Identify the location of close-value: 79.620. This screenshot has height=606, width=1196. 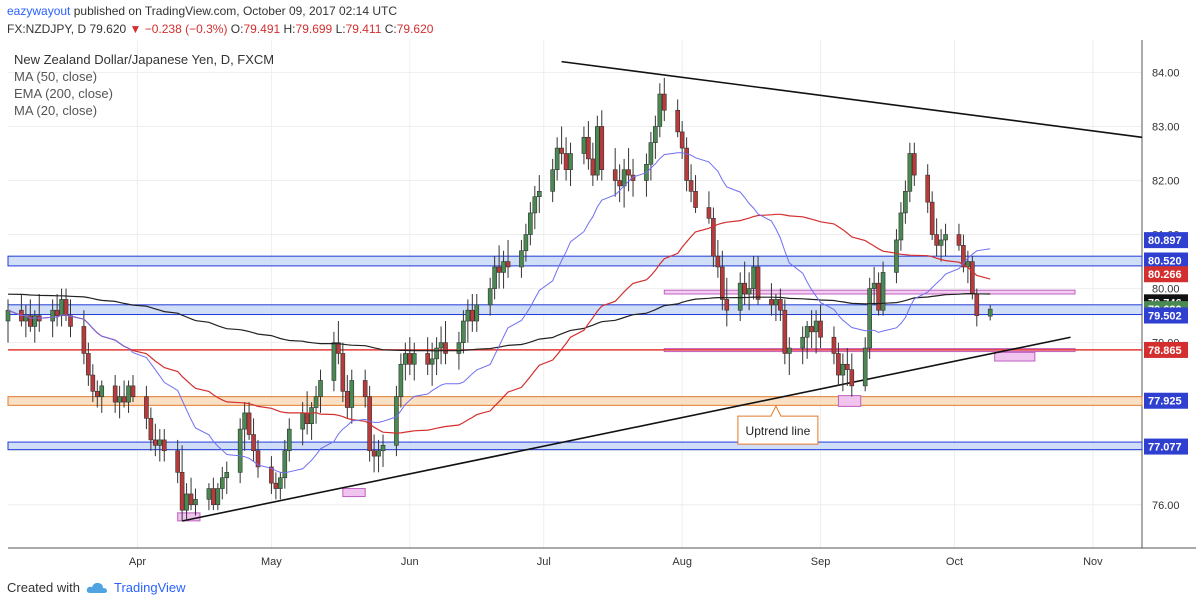
(415, 29).